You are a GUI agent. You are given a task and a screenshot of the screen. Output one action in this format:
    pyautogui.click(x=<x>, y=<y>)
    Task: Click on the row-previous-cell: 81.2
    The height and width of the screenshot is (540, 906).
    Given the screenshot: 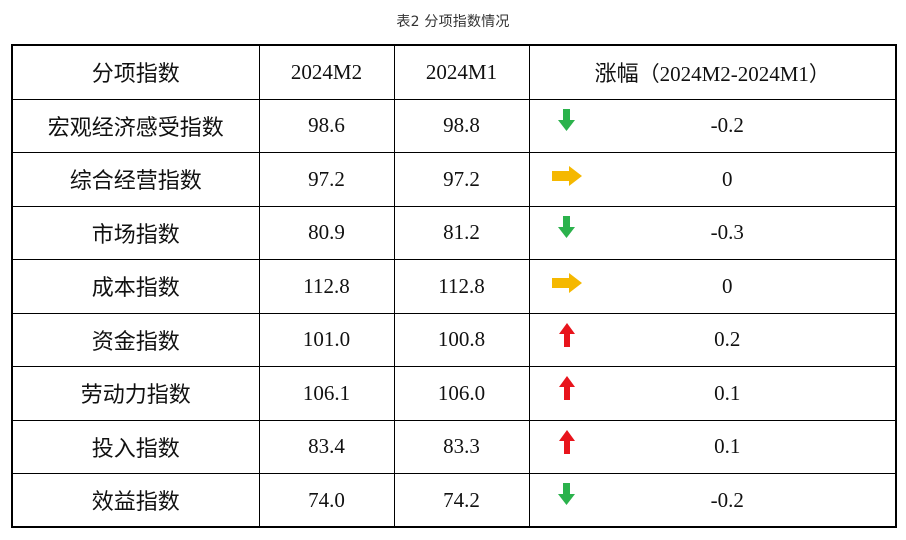 What is the action you would take?
    pyautogui.click(x=461, y=232)
    